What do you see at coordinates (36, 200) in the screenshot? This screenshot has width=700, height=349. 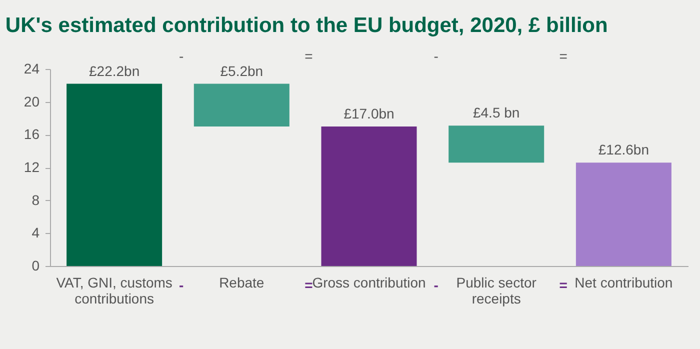 I see `y-tick-label: 8` at bounding box center [36, 200].